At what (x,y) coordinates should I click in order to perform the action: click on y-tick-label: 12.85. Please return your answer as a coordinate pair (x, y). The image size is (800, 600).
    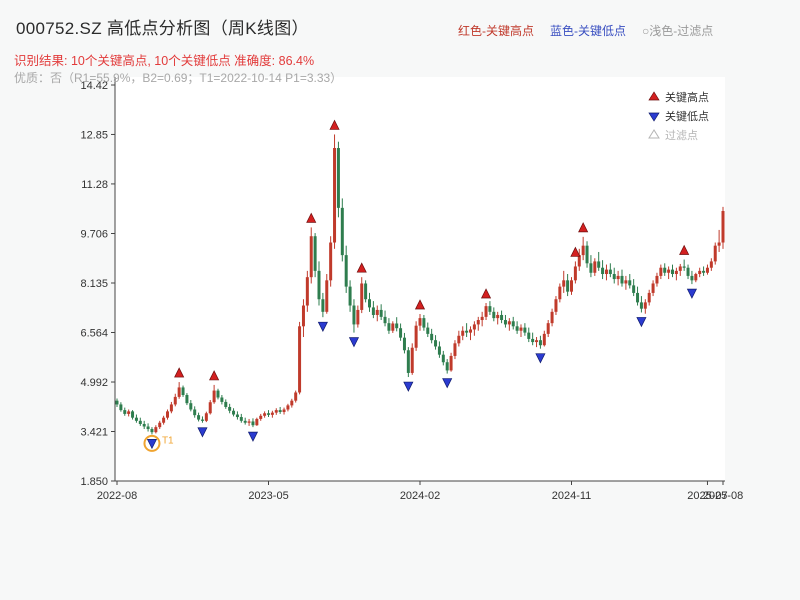
    Looking at the image, I should click on (94, 135).